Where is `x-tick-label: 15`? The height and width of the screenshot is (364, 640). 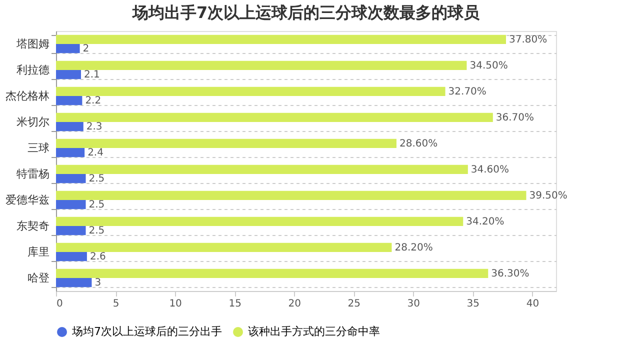
x-tick-label: 15 is located at coordinates (235, 304).